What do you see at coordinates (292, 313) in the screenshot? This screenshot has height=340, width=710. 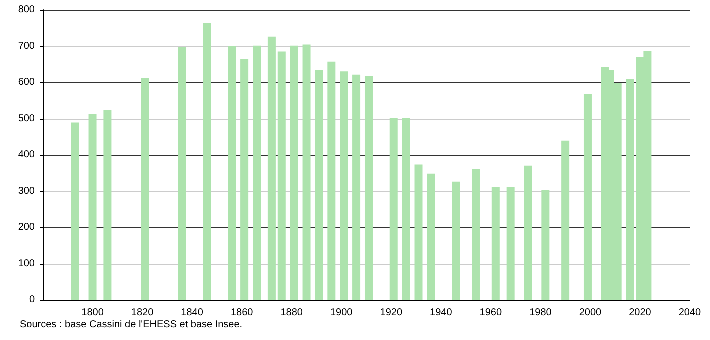 I see `x-tick-label: 1880` at bounding box center [292, 313].